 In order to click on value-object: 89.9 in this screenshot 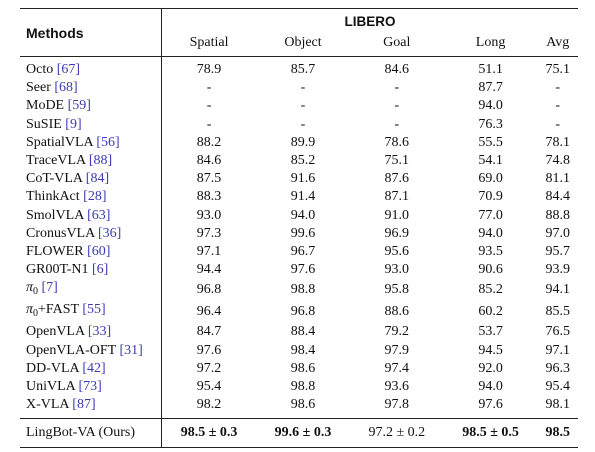, I will do `click(303, 142)`.